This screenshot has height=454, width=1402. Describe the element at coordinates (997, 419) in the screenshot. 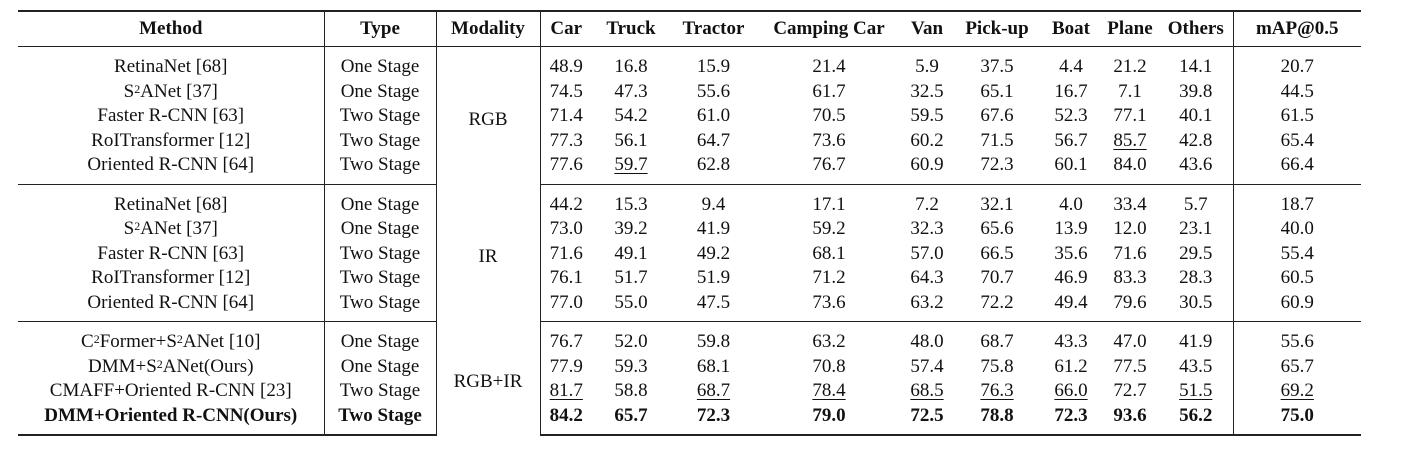

I see `value-cell: 78.8` at that location.